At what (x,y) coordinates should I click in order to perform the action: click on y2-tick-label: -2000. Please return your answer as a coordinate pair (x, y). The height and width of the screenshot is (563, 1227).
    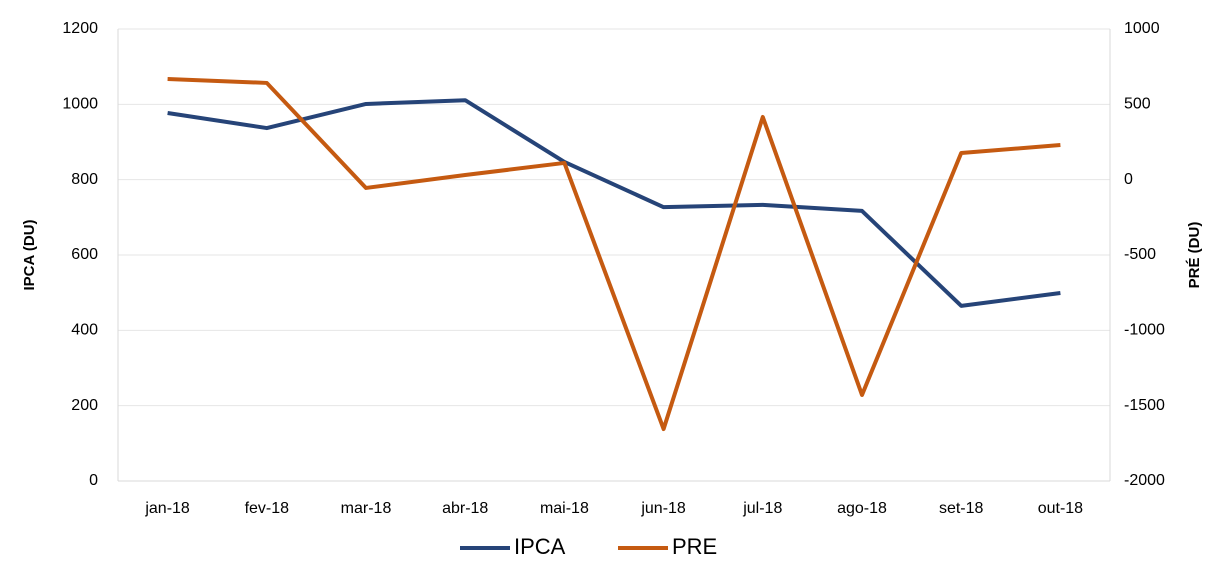
    Looking at the image, I should click on (1144, 480).